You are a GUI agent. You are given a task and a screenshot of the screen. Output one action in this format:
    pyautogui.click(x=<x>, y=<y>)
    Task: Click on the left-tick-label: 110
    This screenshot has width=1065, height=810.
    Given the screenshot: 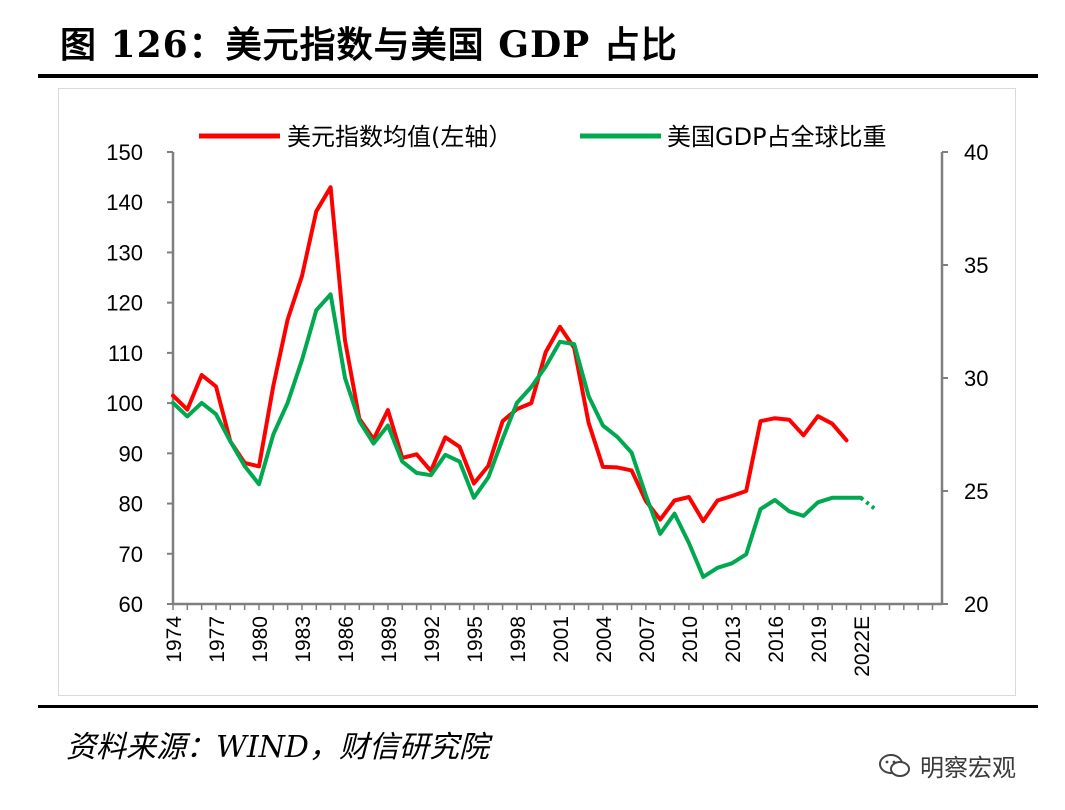 What is the action you would take?
    pyautogui.click(x=125, y=353)
    